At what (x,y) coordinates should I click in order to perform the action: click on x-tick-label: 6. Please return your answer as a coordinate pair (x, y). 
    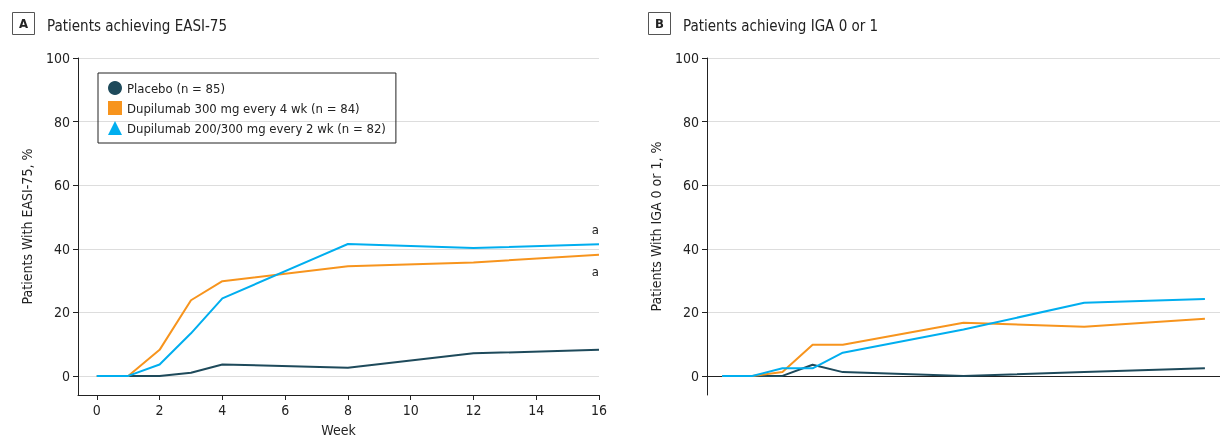
    Looking at the image, I should click on (285, 410).